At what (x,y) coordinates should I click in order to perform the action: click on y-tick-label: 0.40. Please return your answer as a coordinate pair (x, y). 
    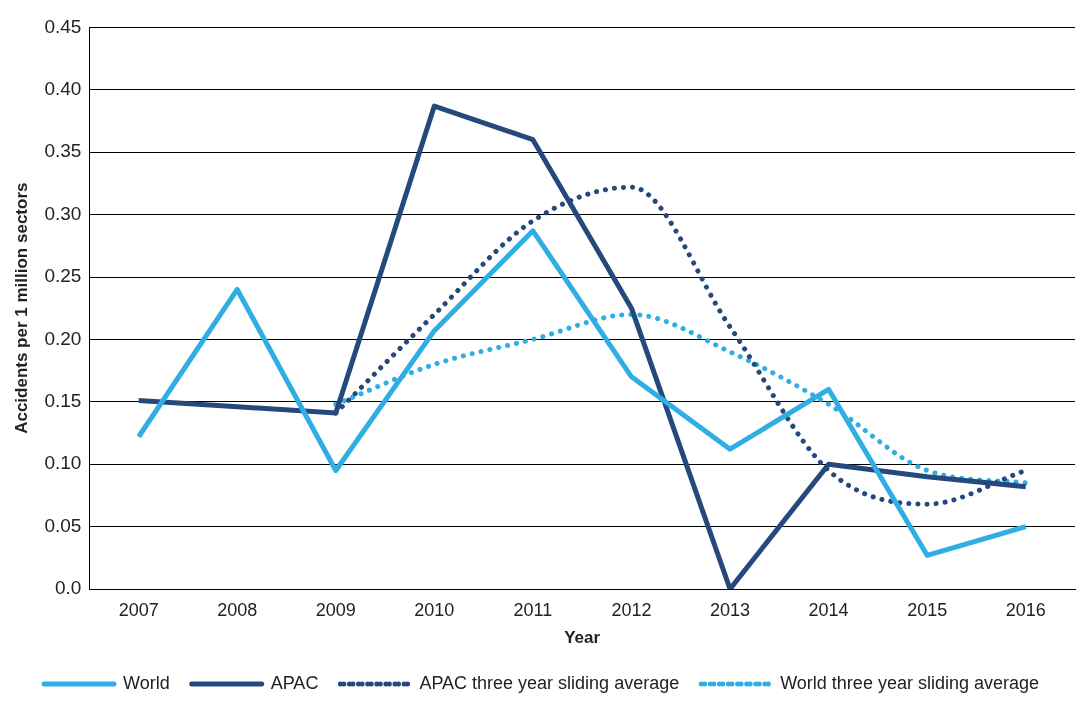
    Looking at the image, I should click on (63, 89).